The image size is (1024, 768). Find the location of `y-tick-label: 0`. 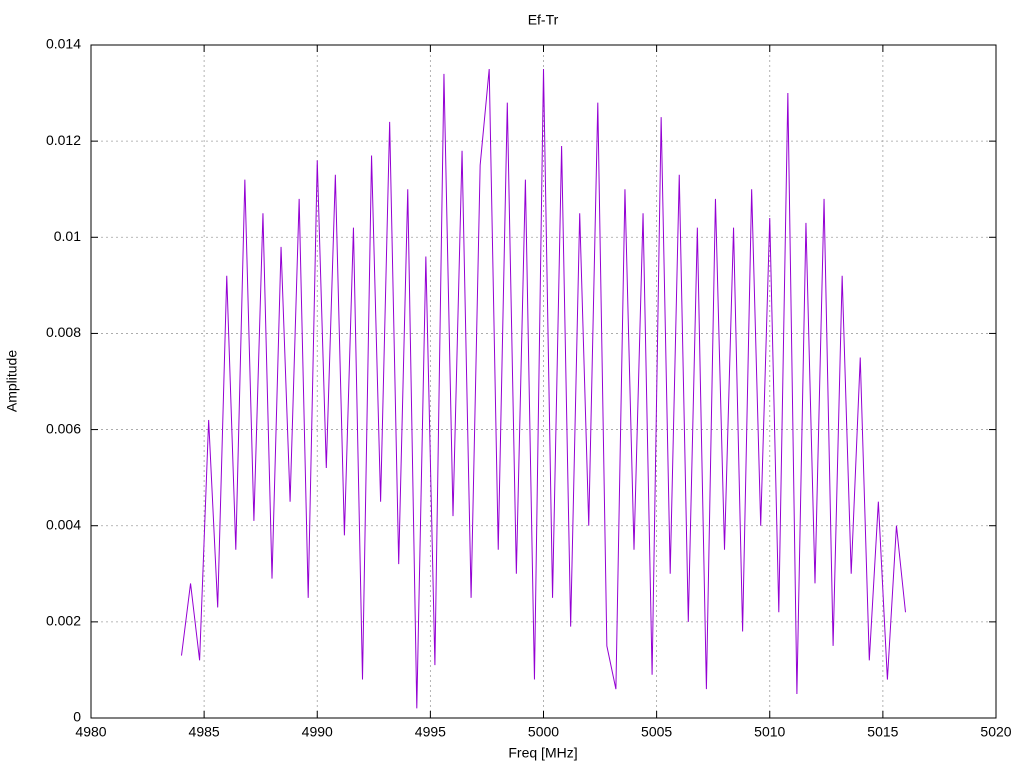

y-tick-label: 0 is located at coordinates (77, 717).